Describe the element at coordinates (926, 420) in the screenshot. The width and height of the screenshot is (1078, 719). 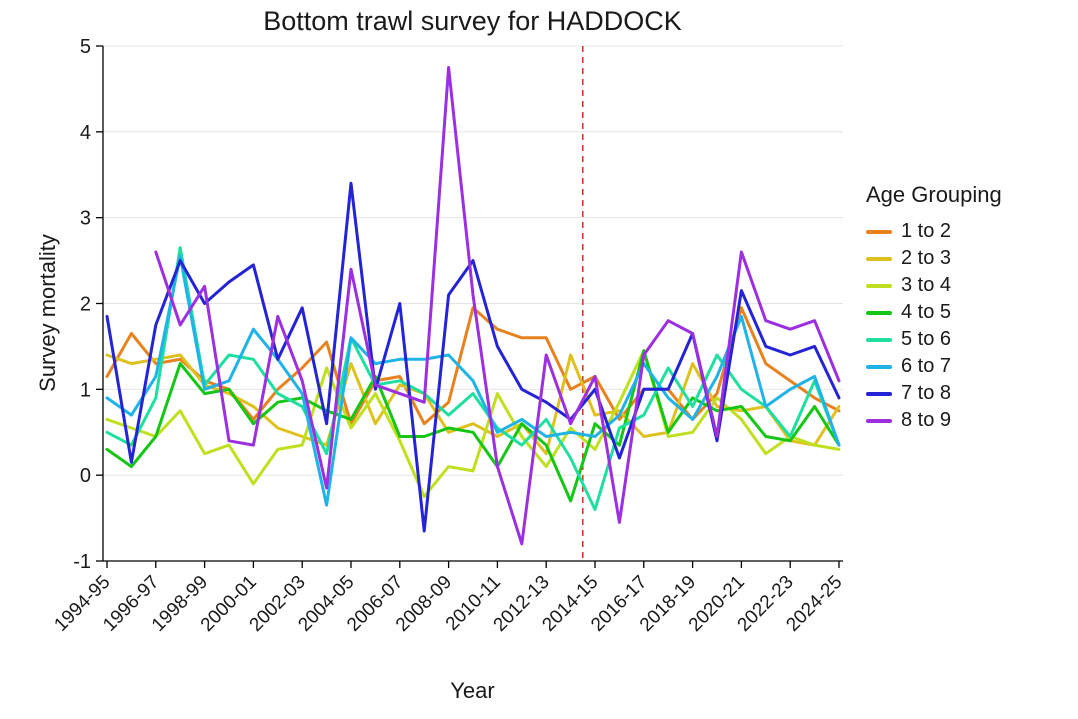
I see `legend-label: 8 to 9` at that location.